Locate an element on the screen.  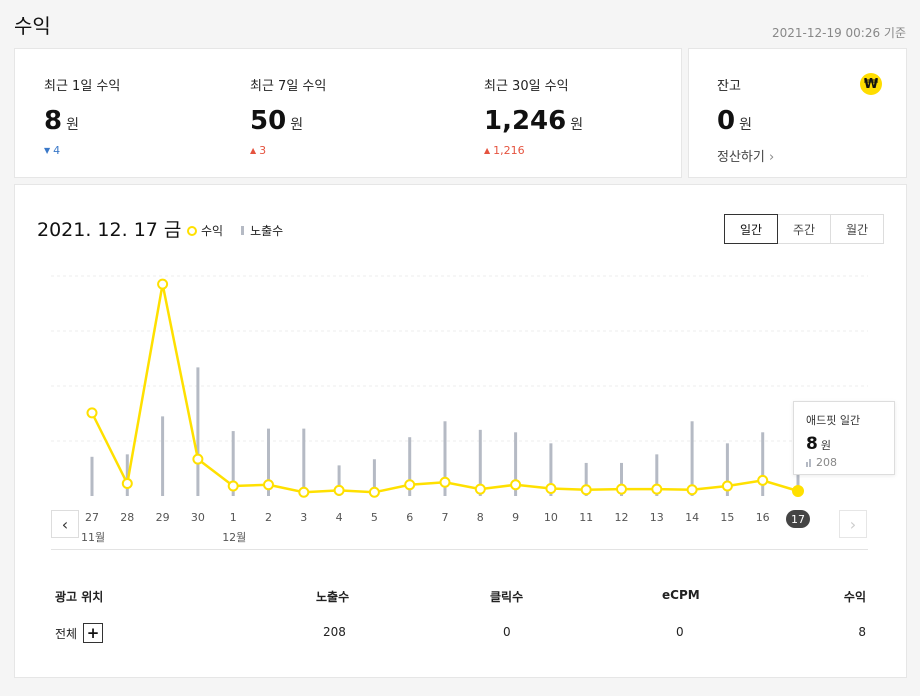
stat-7day: 최근 7일 수익 50 원 ▲ 3 is located at coordinates (288, 116).